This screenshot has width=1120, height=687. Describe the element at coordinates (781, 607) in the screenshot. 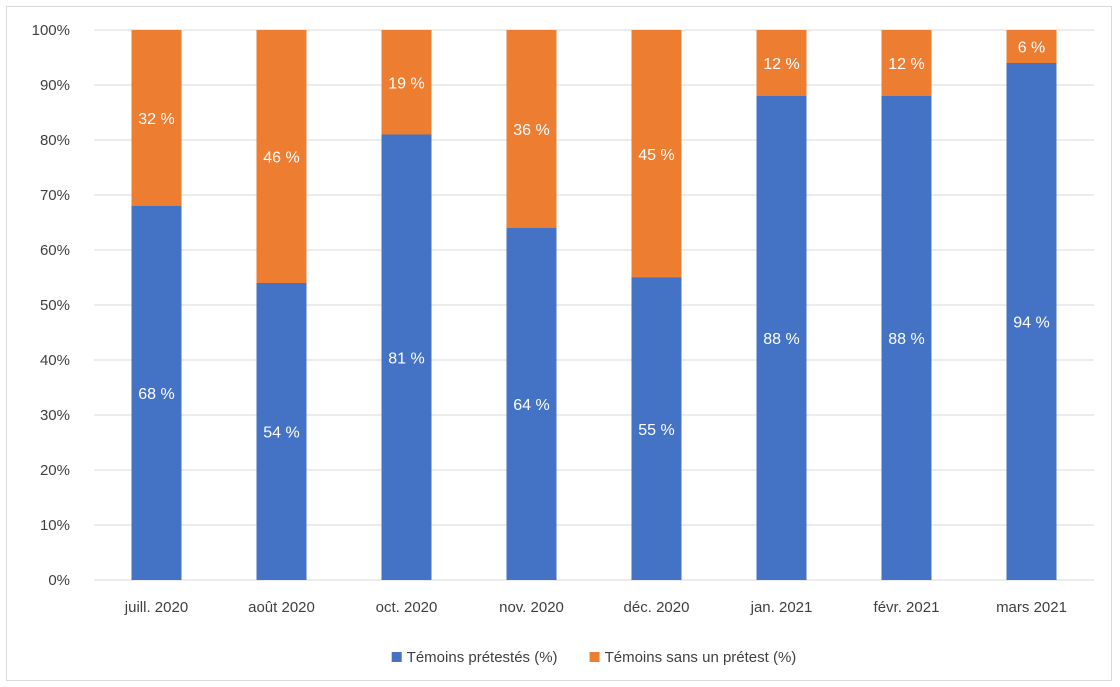

I see `x-tick-label: jan. 2021` at that location.